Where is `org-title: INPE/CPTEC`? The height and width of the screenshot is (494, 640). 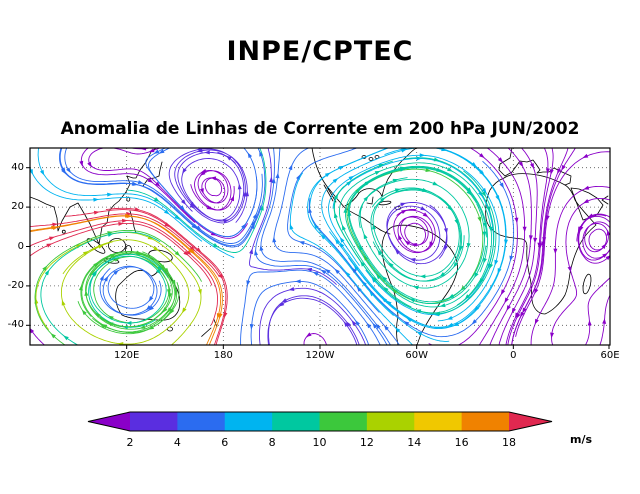 org-title: INPE/CPTEC is located at coordinates (320, 51).